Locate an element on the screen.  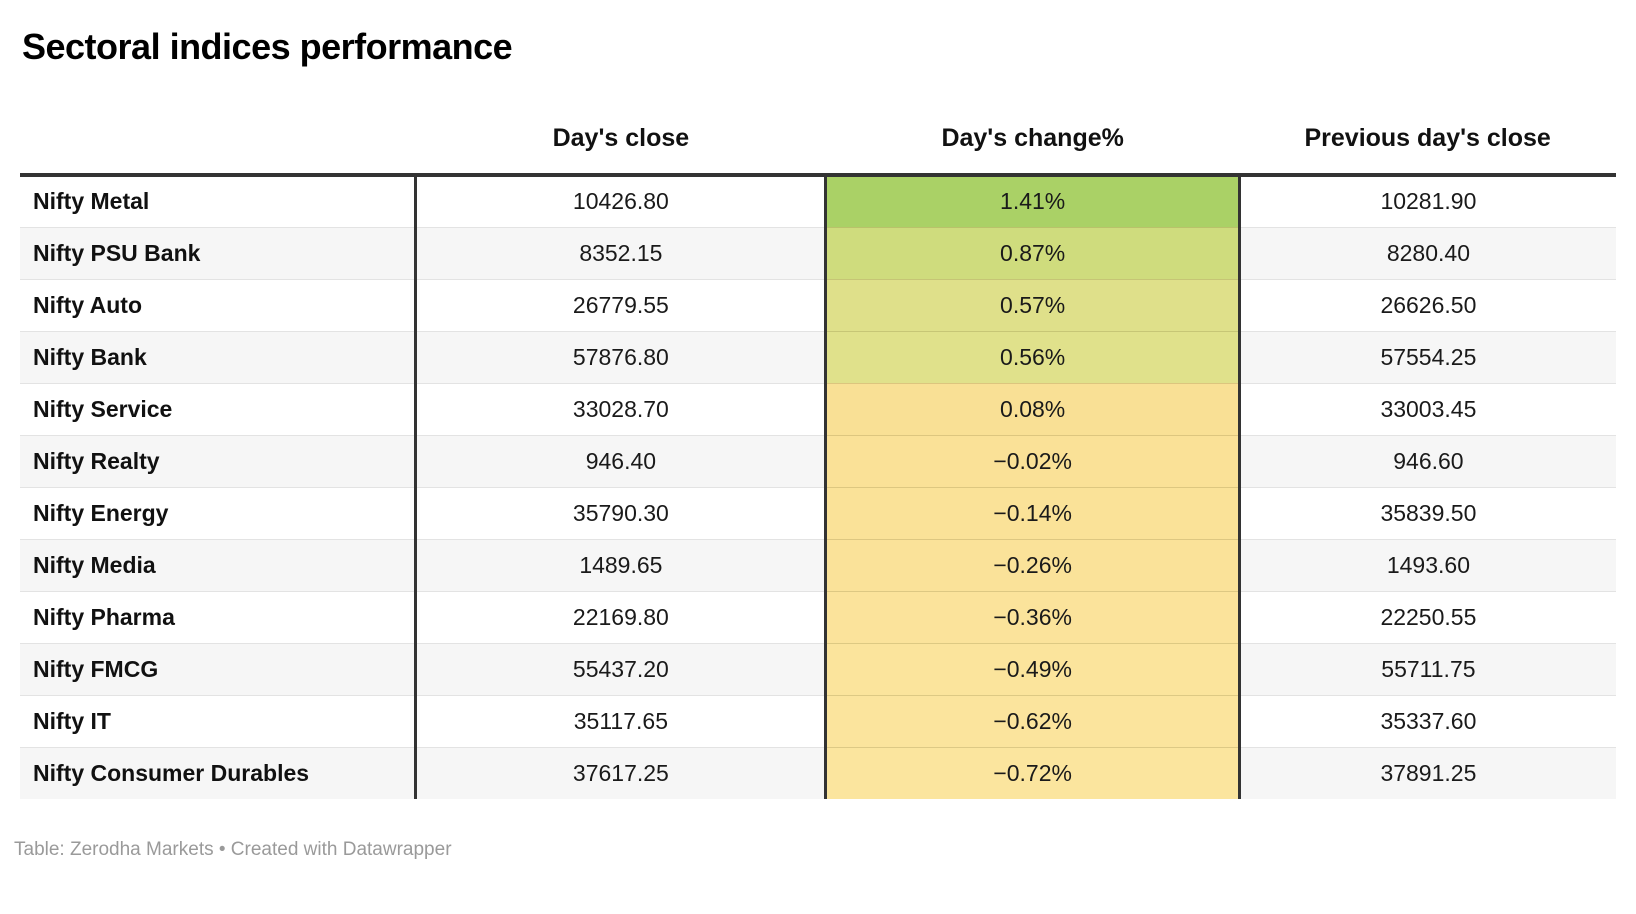
row-label: Nifty Consumer Durables is located at coordinates (218, 772).